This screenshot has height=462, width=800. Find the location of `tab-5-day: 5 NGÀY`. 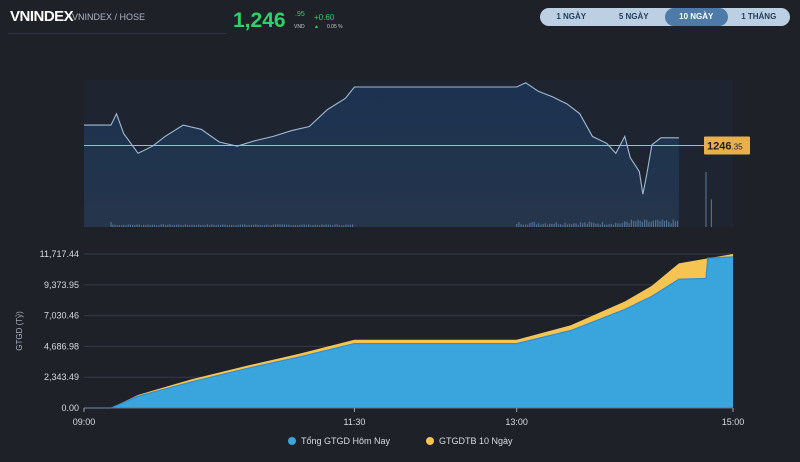

tab-5-day: 5 NGÀY is located at coordinates (633, 16).